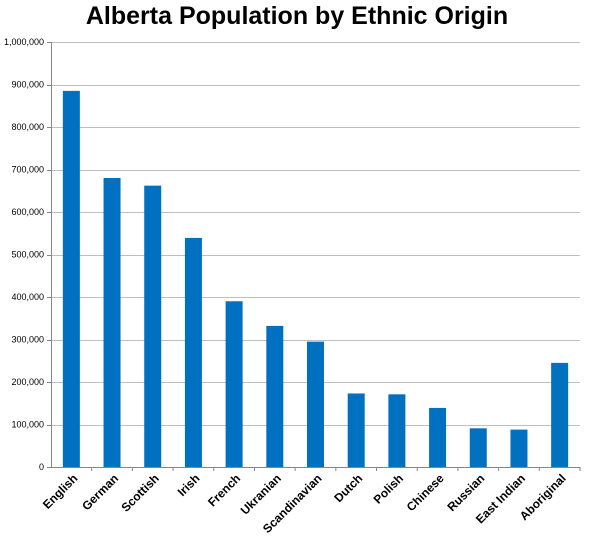  Describe the element at coordinates (27, 340) in the screenshot. I see `y-tick-label: 300,000` at that location.